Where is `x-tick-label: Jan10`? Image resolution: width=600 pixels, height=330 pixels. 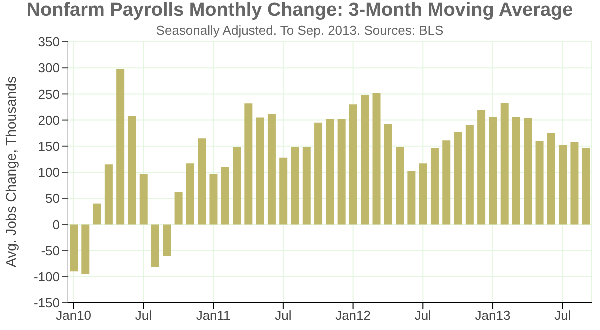 x-tick-label: Jan10 is located at coordinates (74, 316).